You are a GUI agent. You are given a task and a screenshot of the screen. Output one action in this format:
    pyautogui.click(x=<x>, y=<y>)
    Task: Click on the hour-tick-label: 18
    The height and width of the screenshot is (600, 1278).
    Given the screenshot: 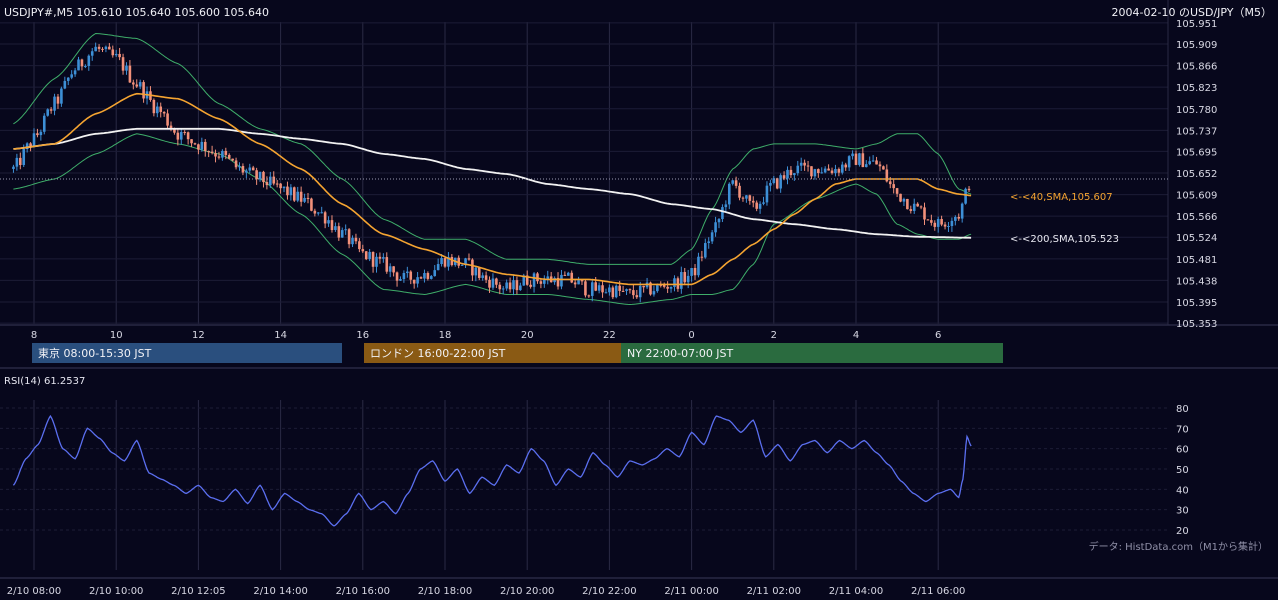 What is the action you would take?
    pyautogui.click(x=445, y=335)
    